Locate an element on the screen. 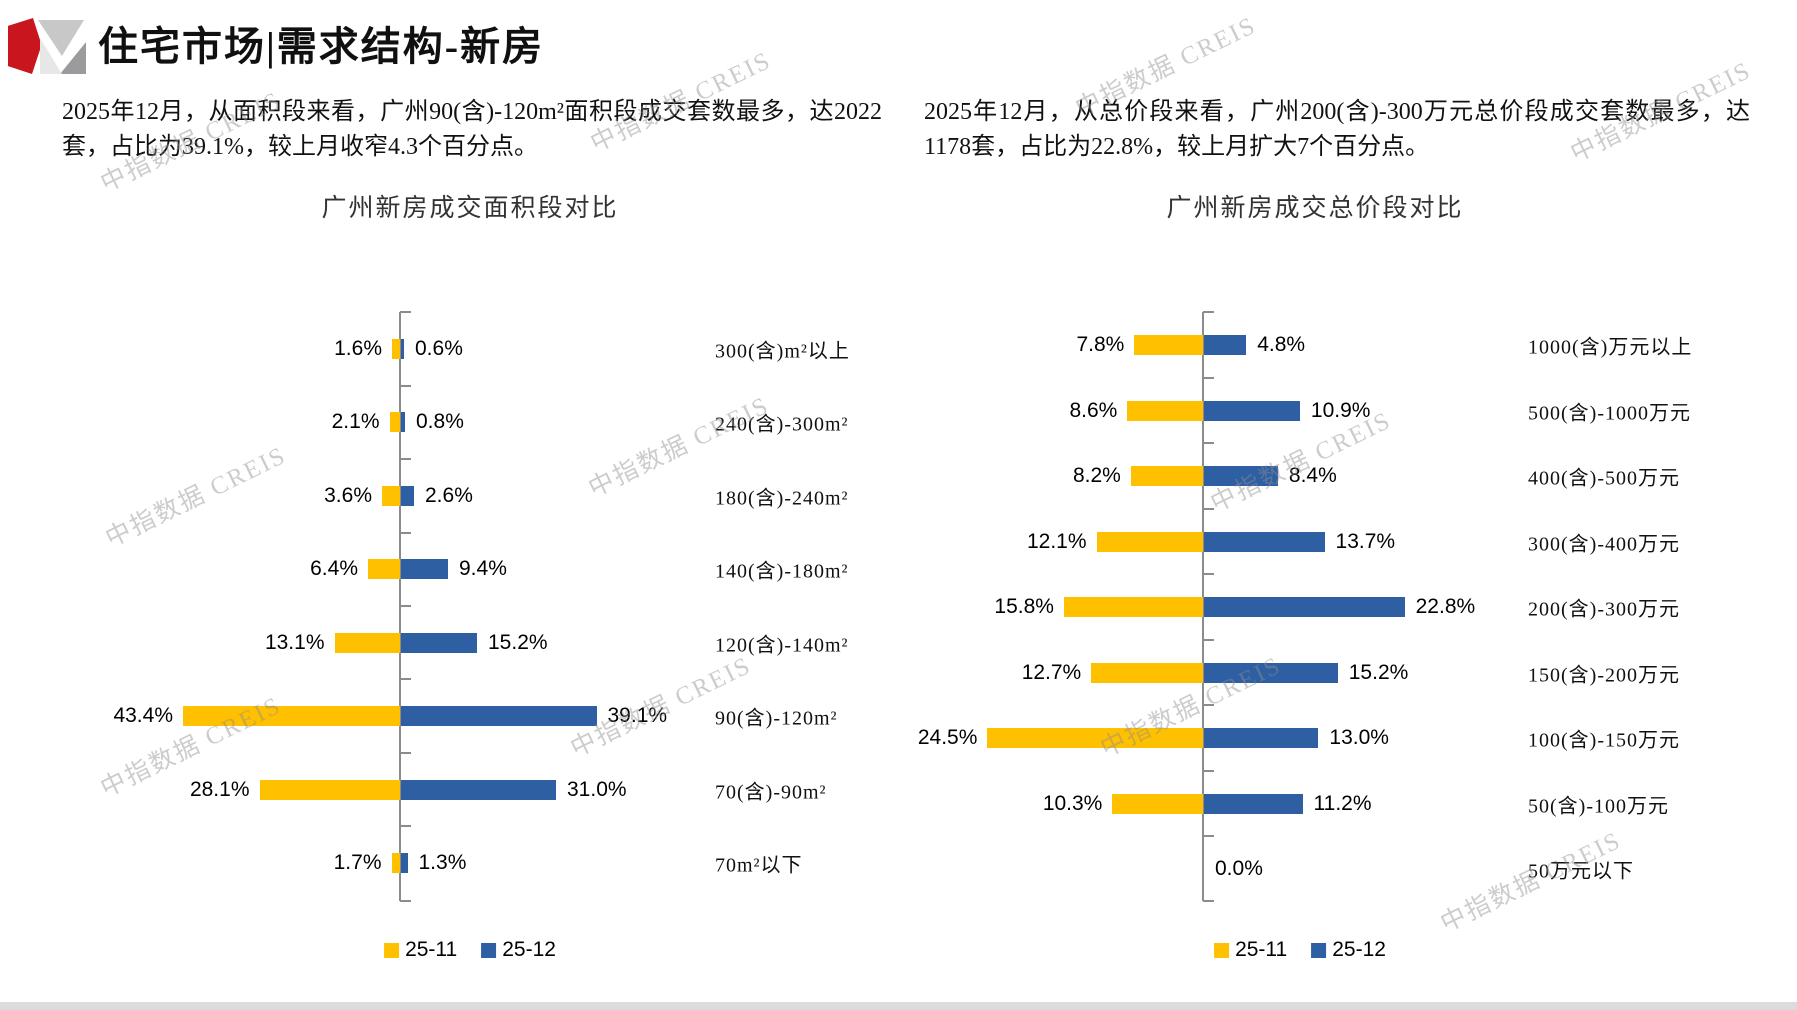 The height and width of the screenshot is (1010, 1797). category-label: 300(含)m²以上 is located at coordinates (782, 351).